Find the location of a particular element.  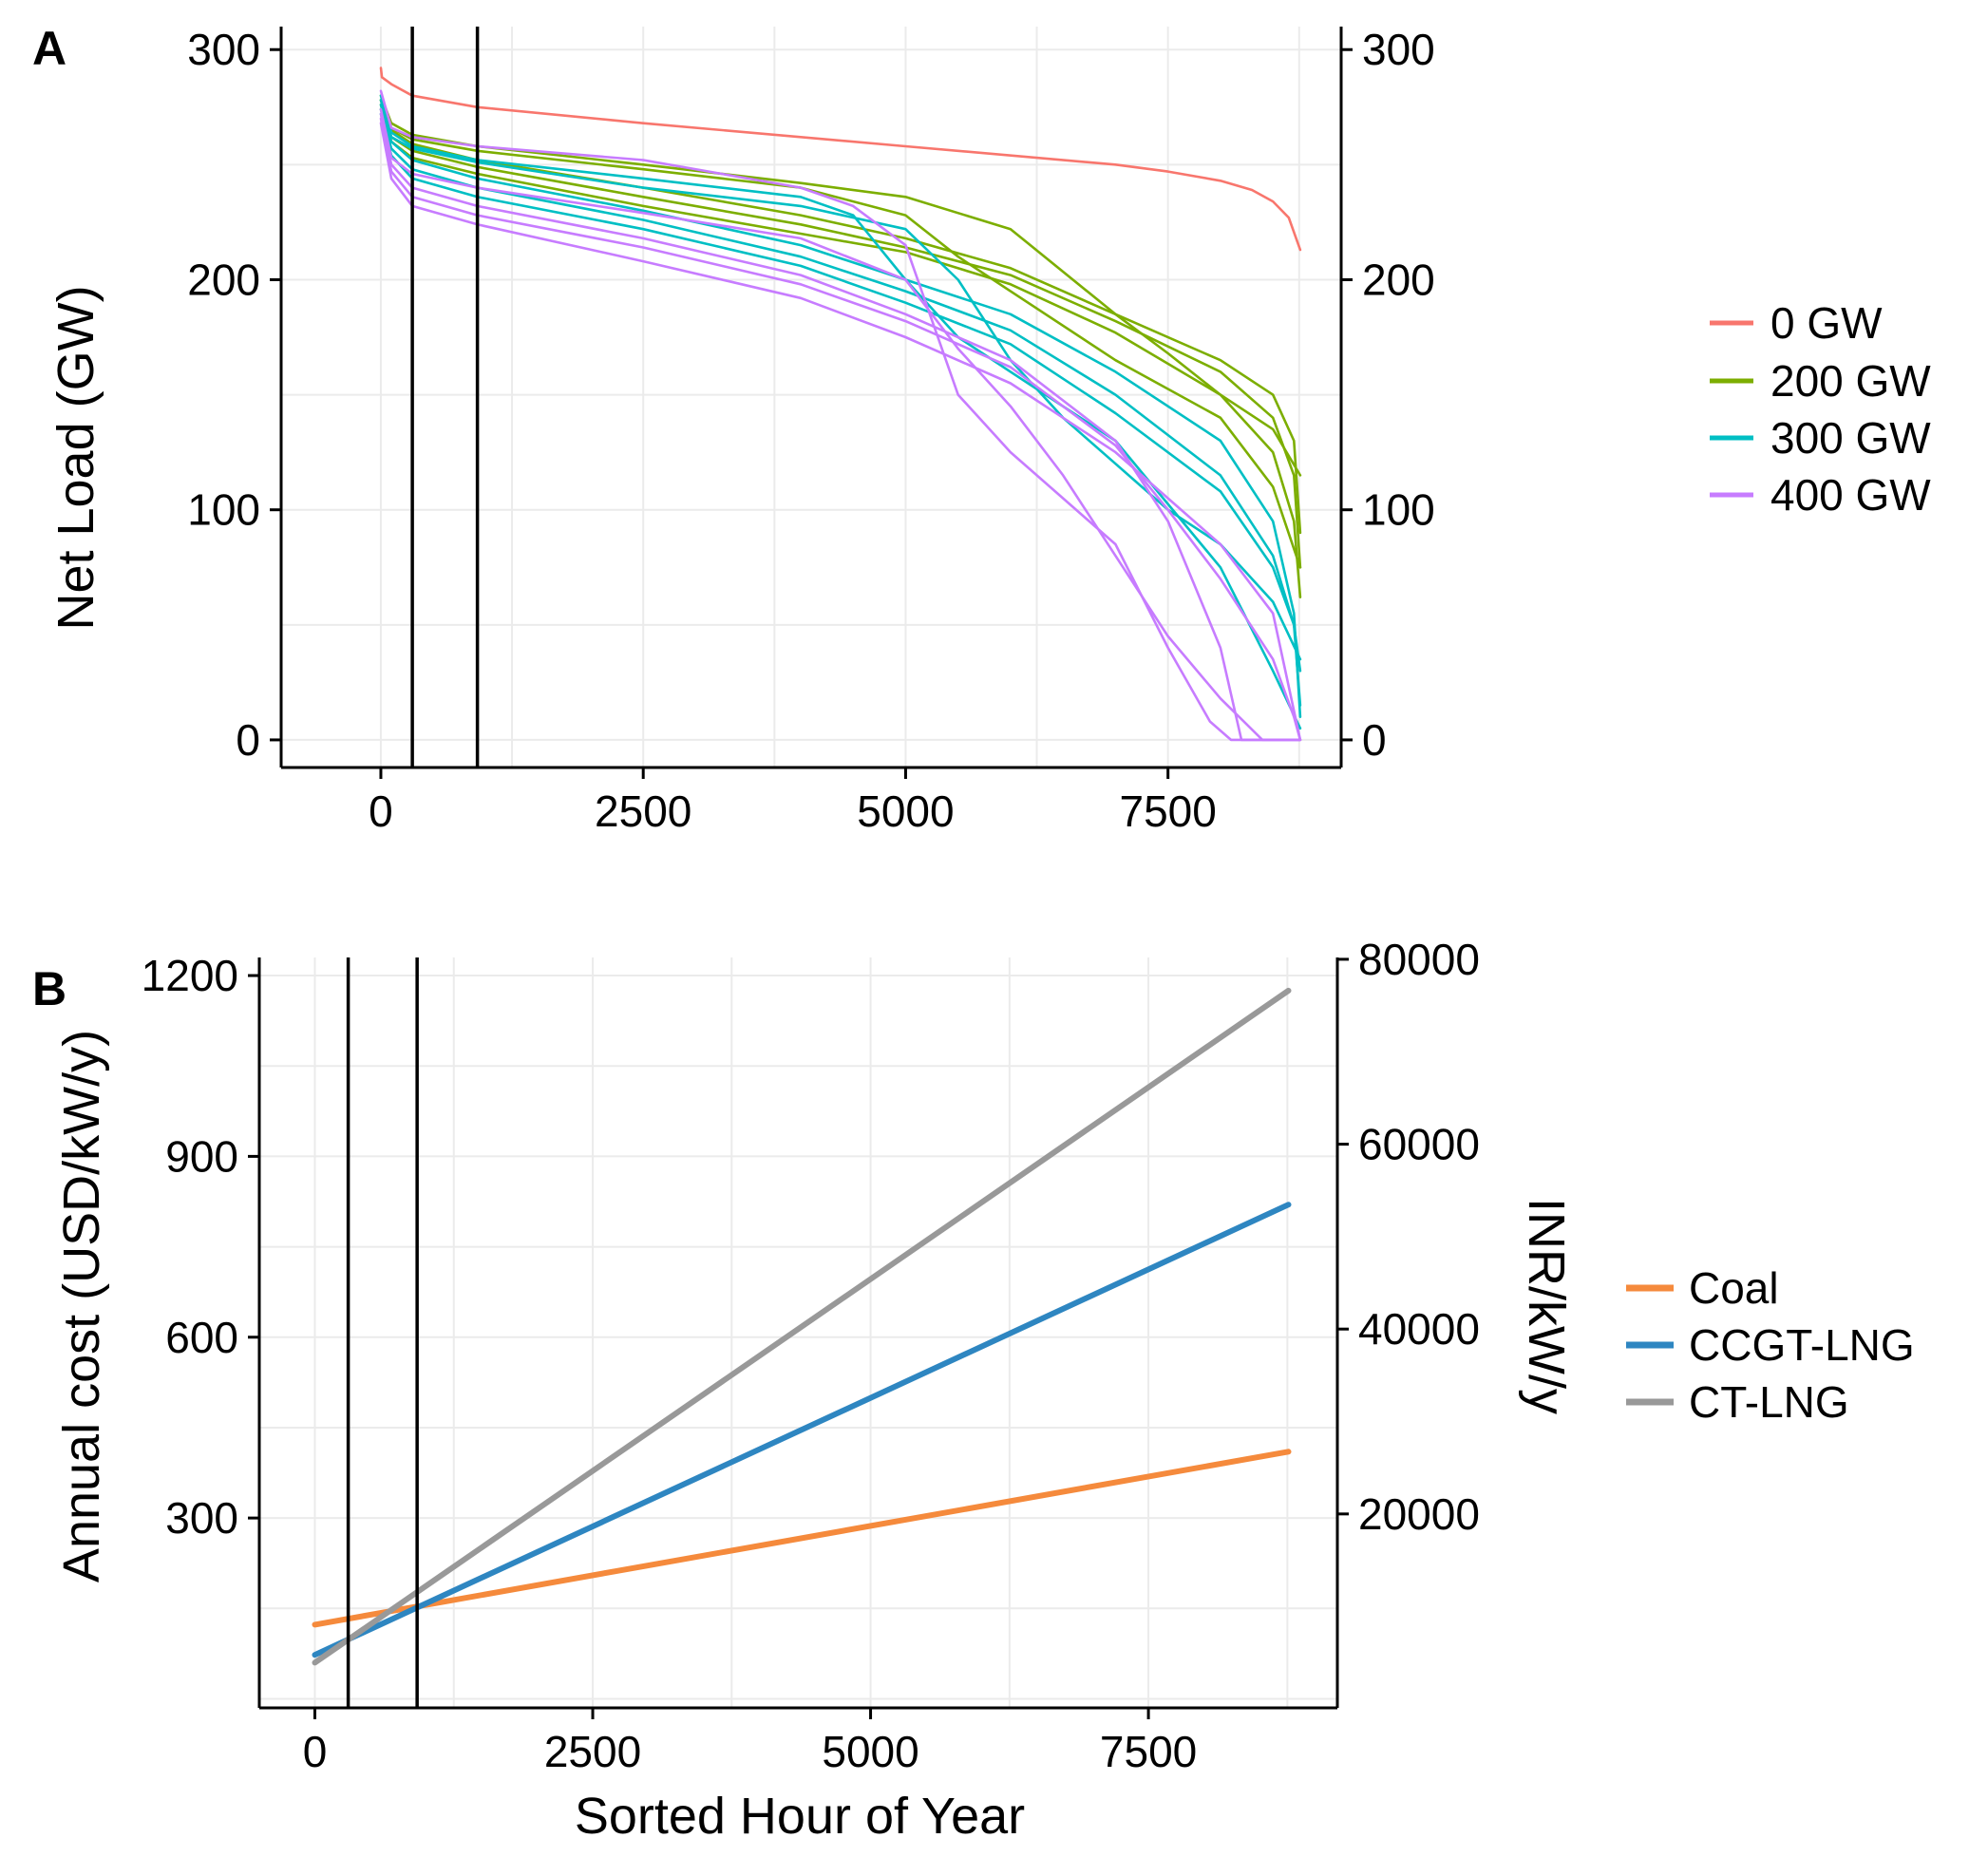

panel-b-reference-lines is located at coordinates (383, 1332).